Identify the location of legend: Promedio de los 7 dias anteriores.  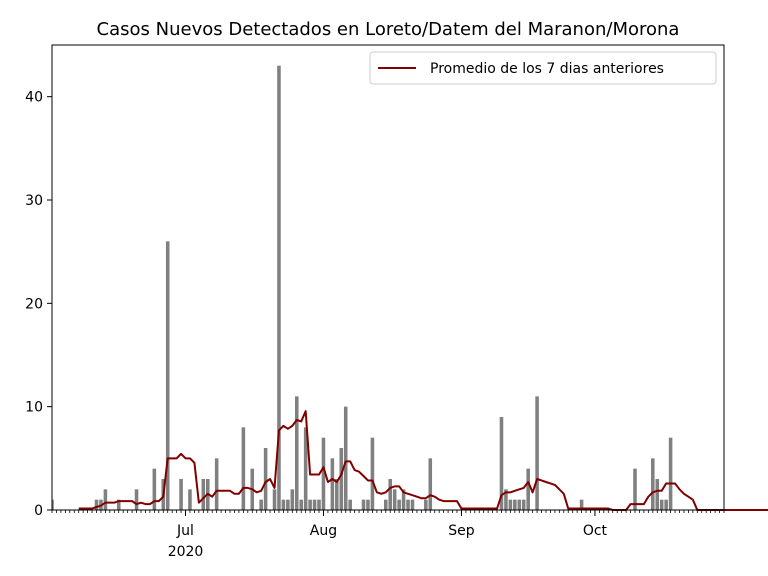
(543, 68).